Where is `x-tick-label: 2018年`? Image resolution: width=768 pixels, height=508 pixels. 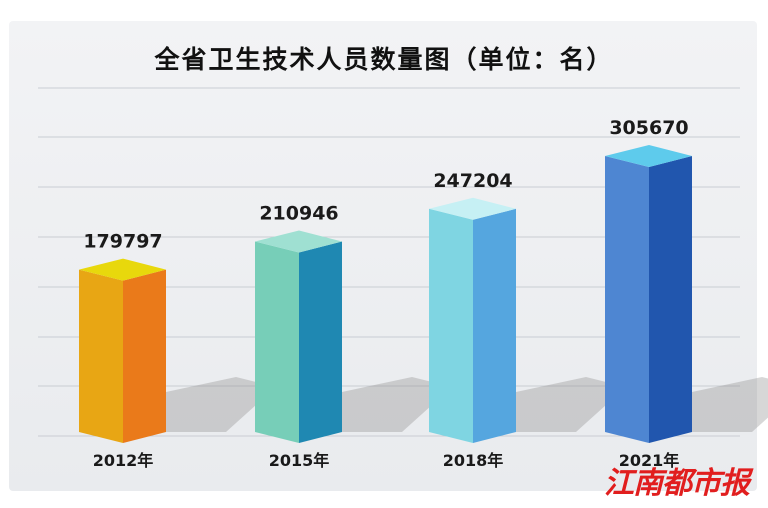
x-tick-label: 2018年 is located at coordinates (473, 460).